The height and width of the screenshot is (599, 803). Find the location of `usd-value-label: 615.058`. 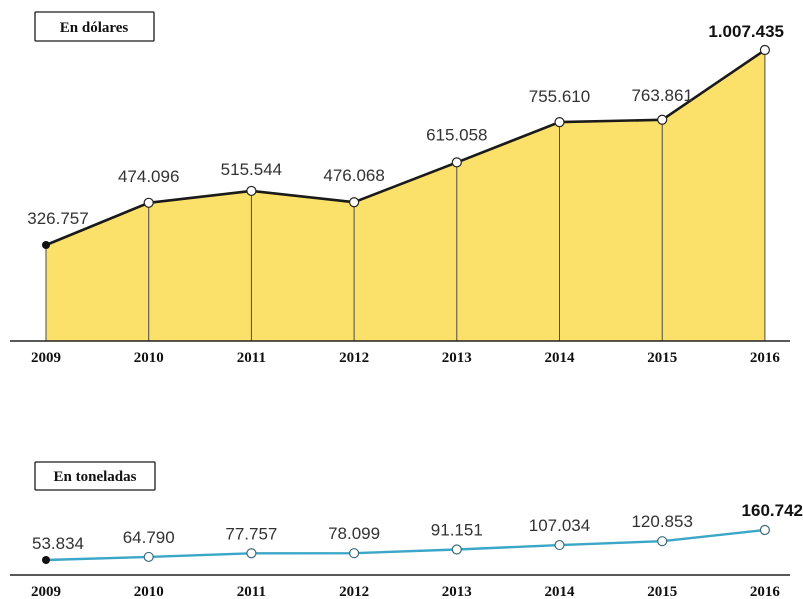

usd-value-label: 615.058 is located at coordinates (456, 134).